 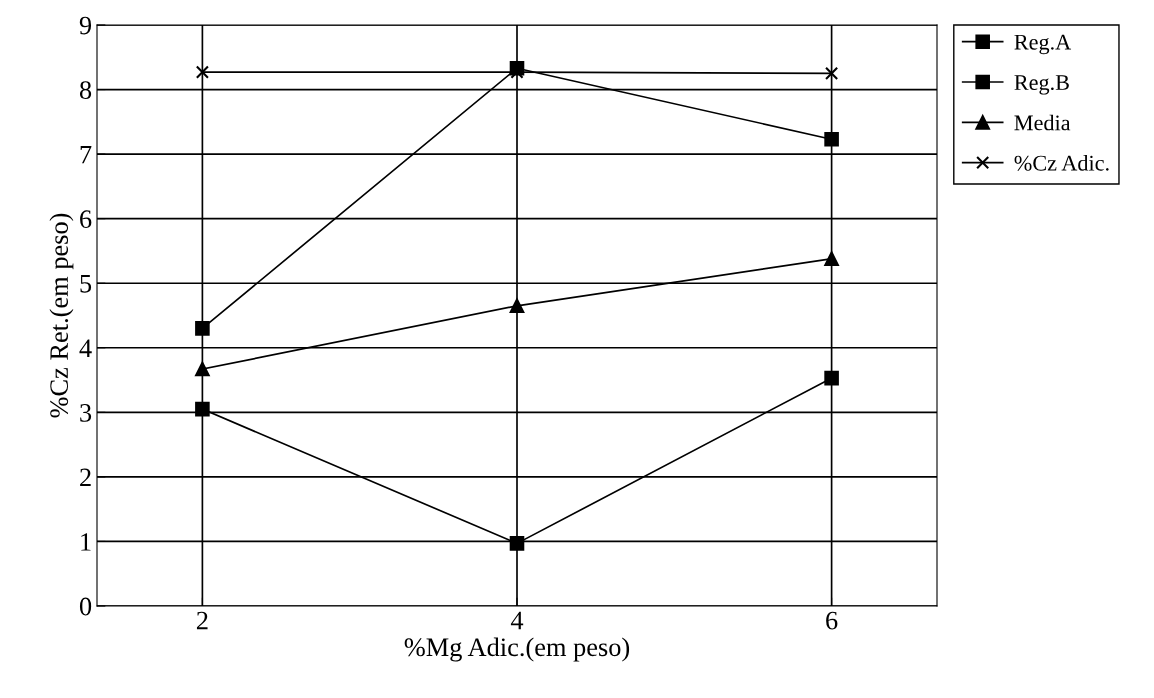 What do you see at coordinates (86, 219) in the screenshot?
I see `y-tick-label: 6` at bounding box center [86, 219].